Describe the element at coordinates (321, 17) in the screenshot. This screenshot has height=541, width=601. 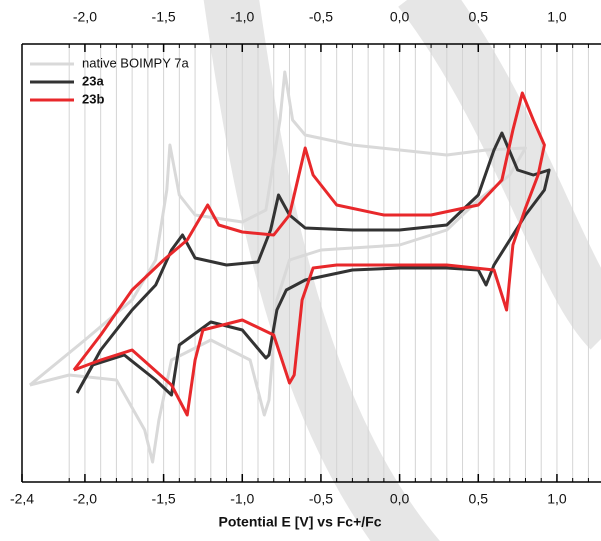
I see `top-tick-label: -0,5` at that location.